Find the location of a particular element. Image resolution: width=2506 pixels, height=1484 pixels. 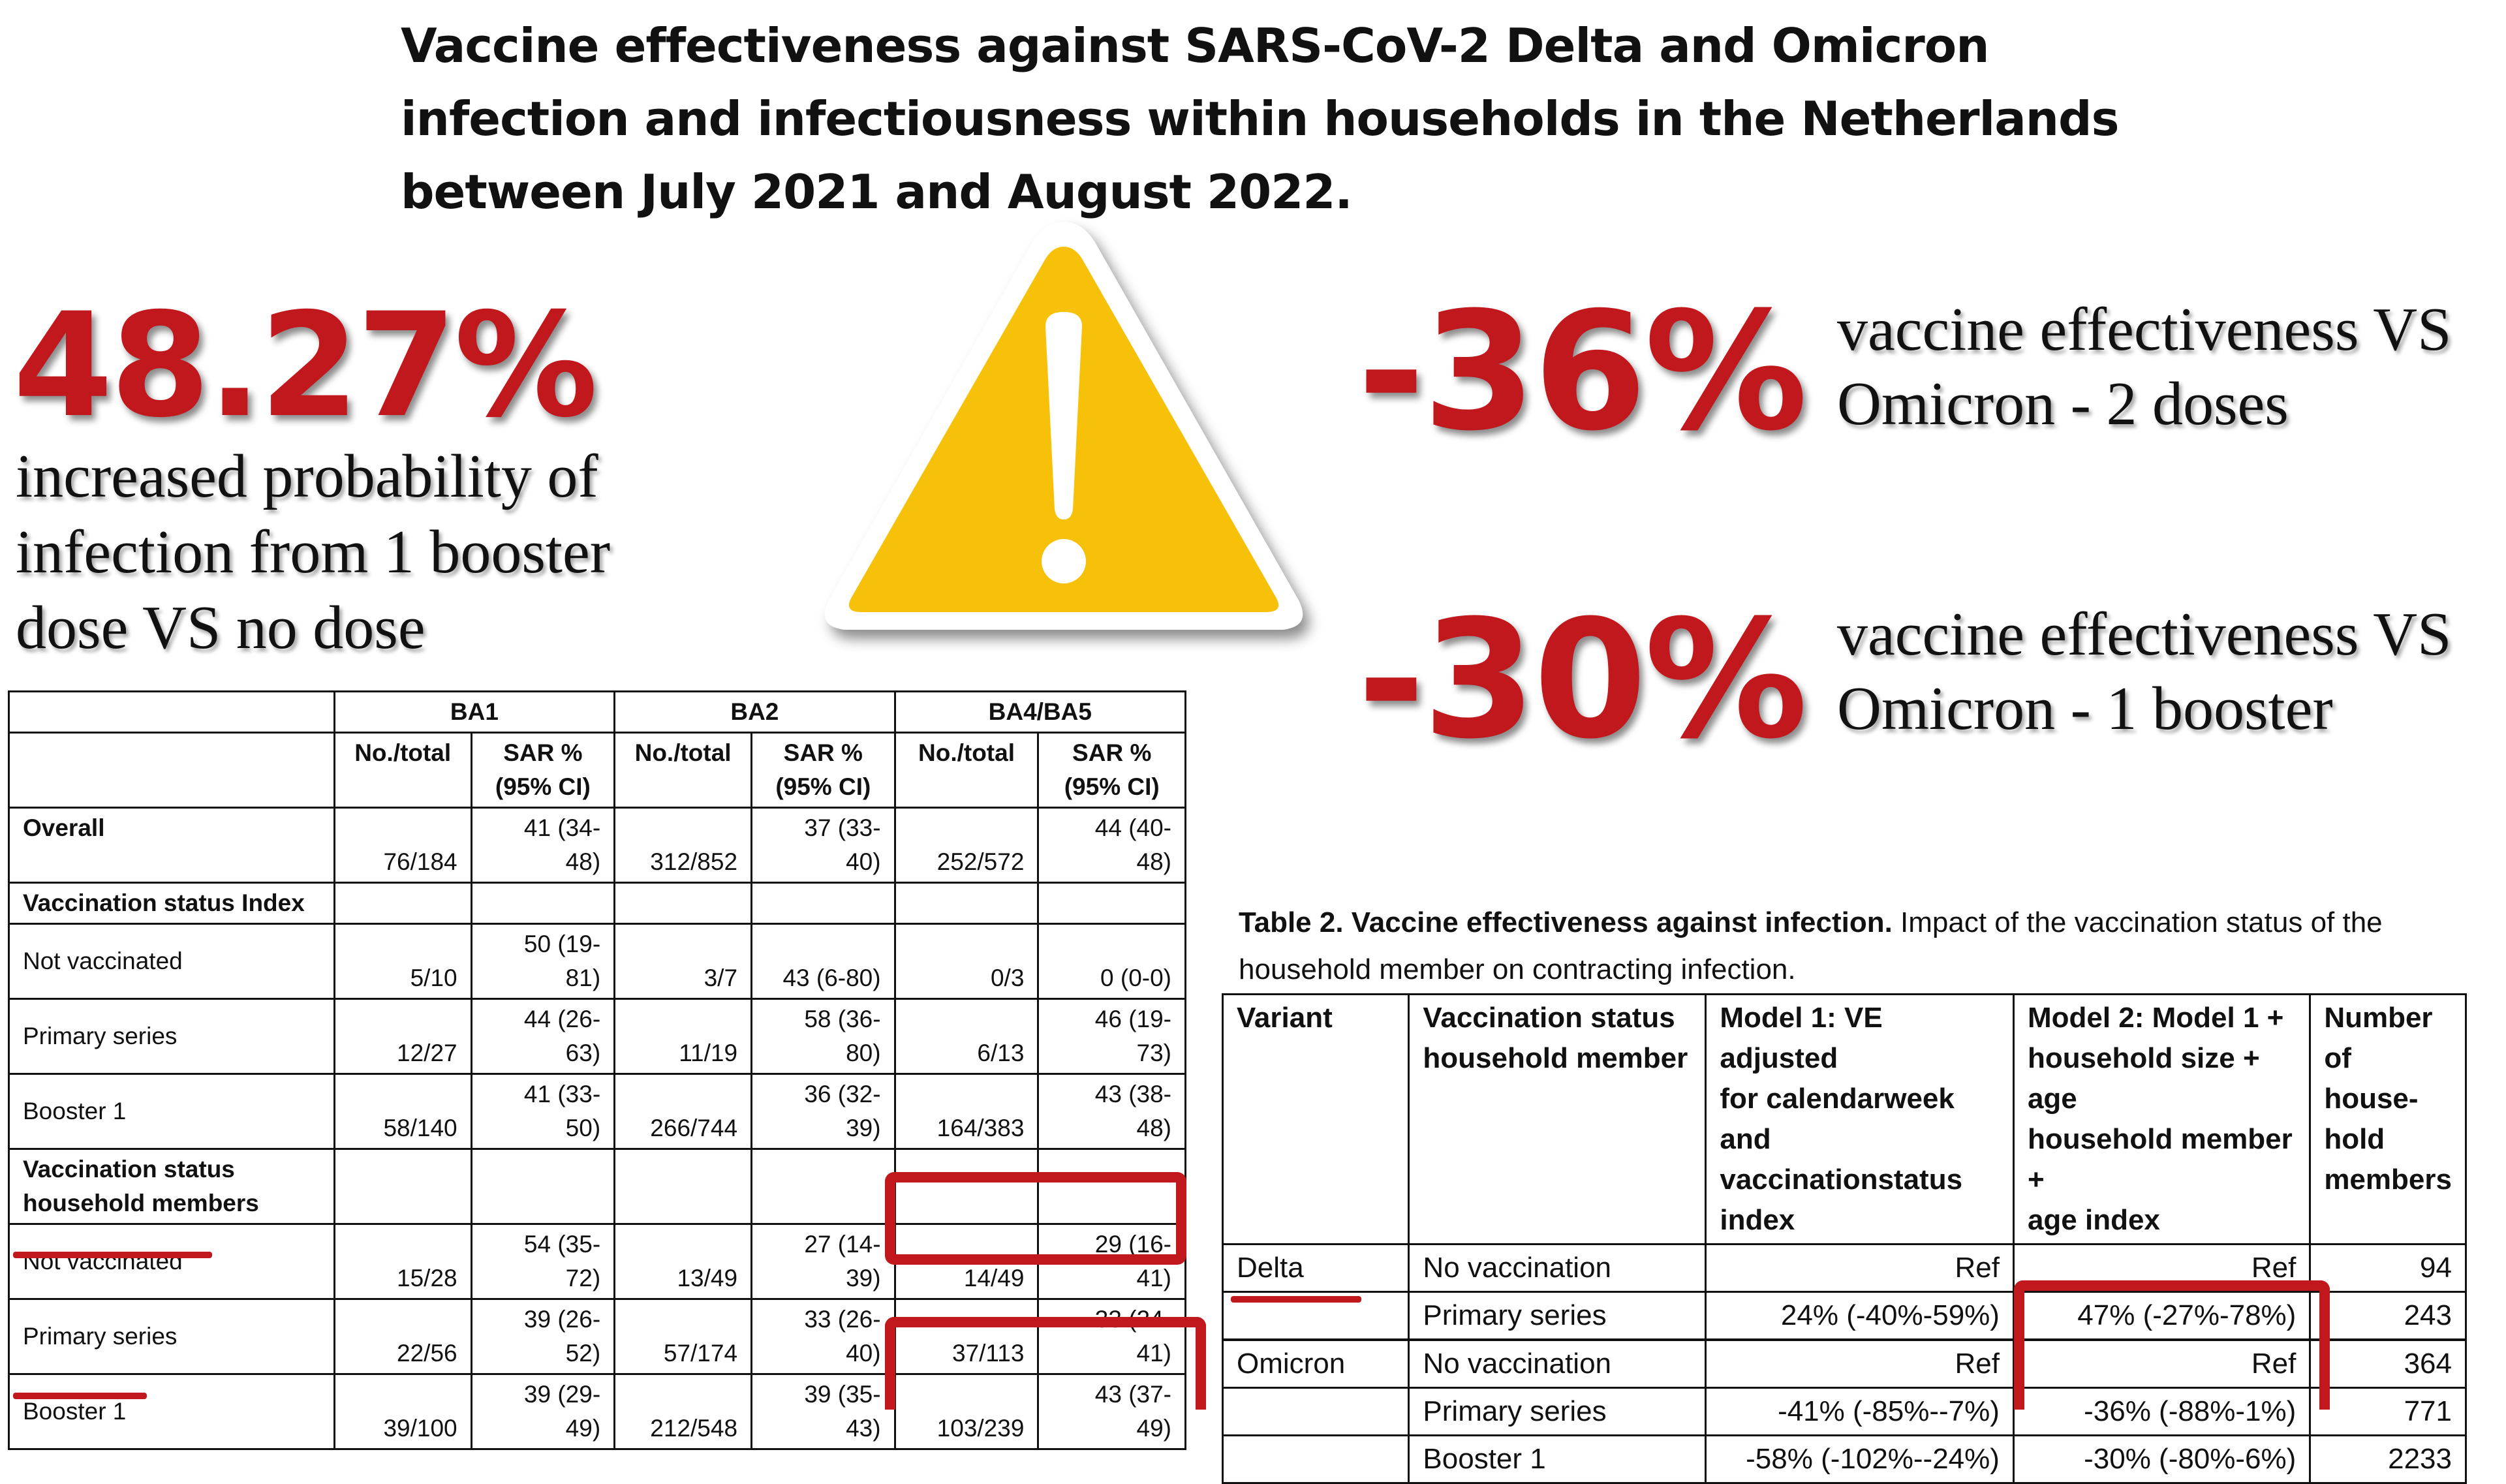

cell: 12/27 is located at coordinates (402, 1036).